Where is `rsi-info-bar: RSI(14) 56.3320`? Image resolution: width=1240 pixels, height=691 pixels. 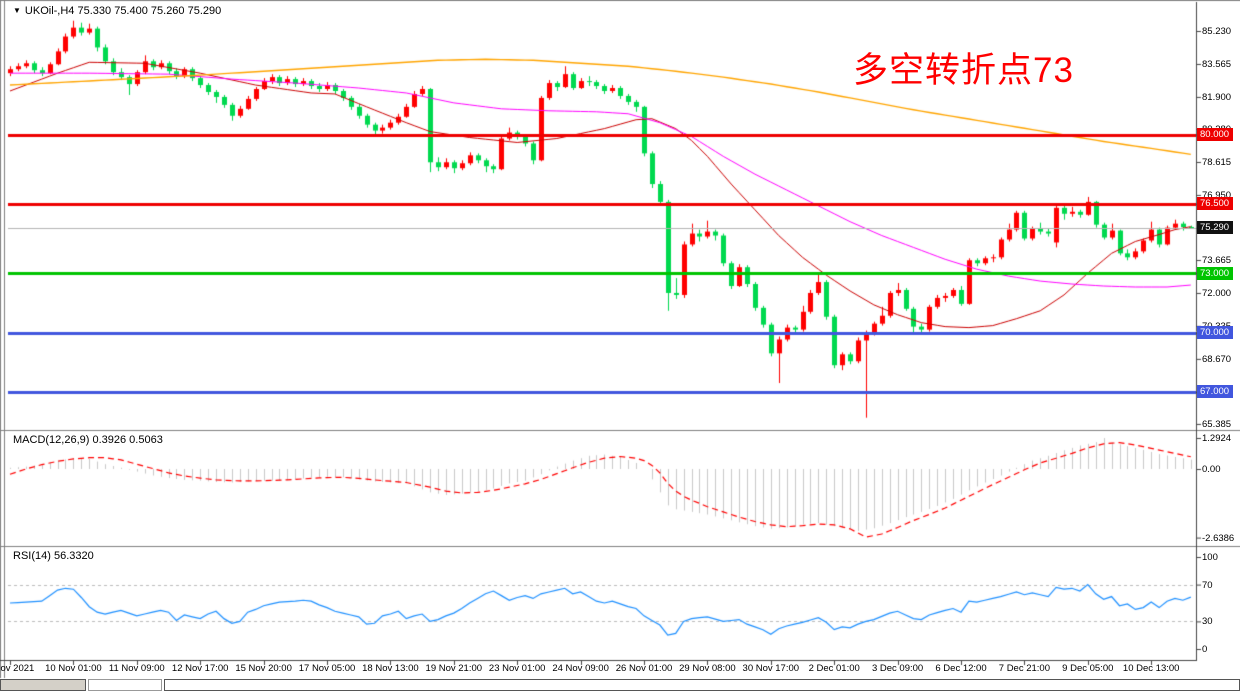 rsi-info-bar: RSI(14) 56.3320 is located at coordinates (53, 556).